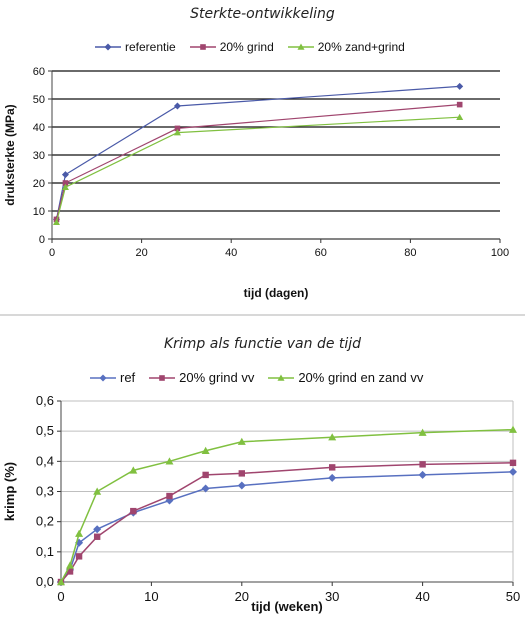 This screenshot has height=620, width=525. Describe the element at coordinates (262, 344) in the screenshot. I see `chart-title: Krimp als functie van de tijd` at that location.